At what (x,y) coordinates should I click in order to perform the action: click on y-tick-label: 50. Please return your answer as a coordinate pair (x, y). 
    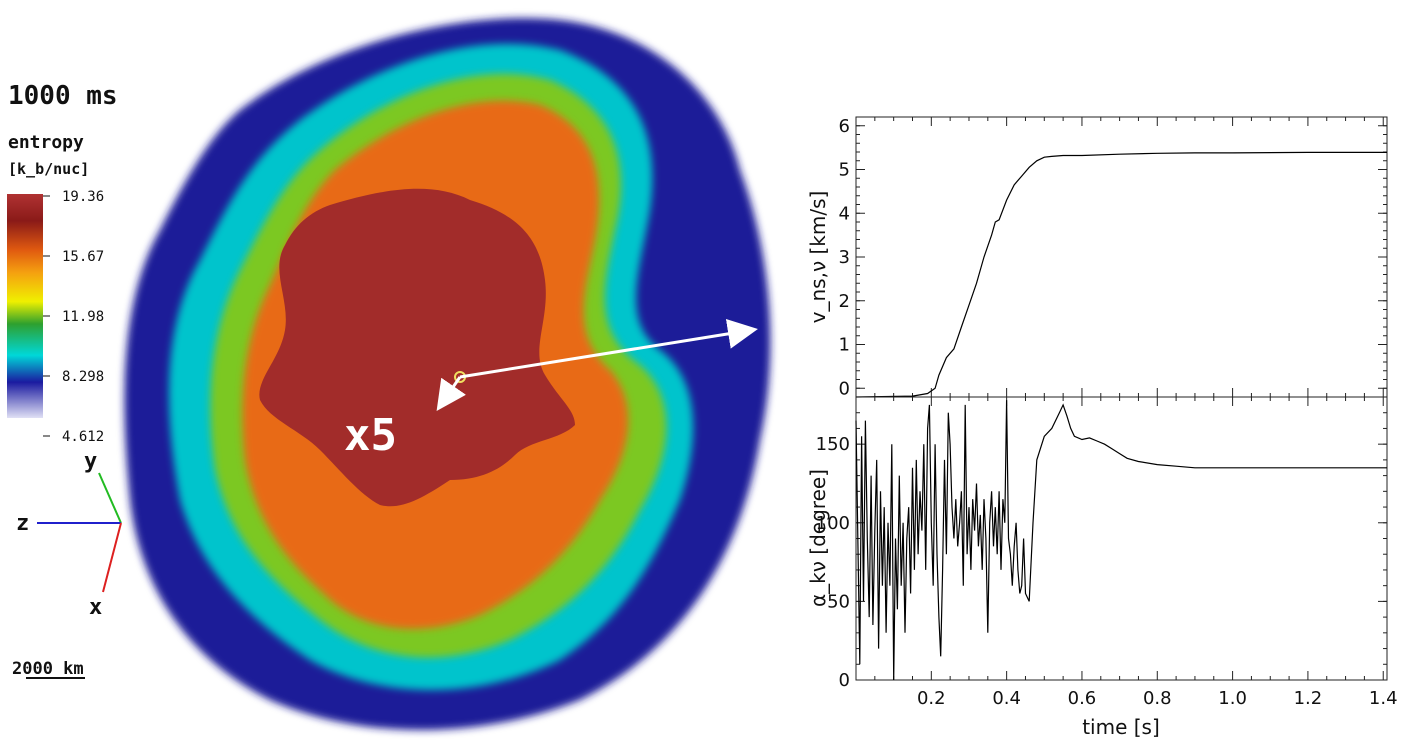
    Looking at the image, I should click on (838, 601).